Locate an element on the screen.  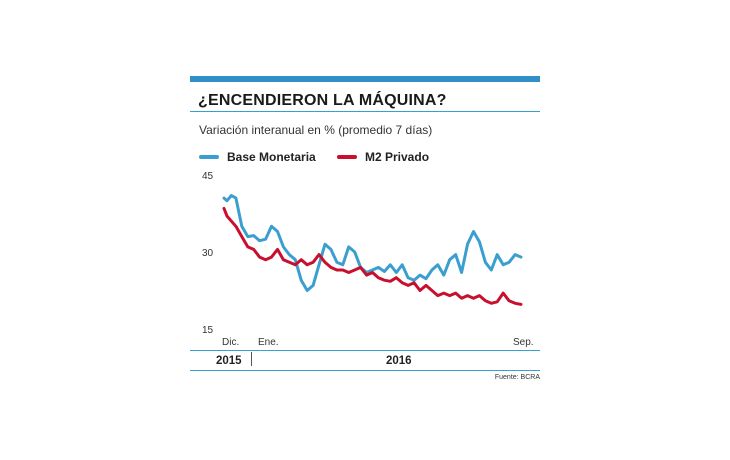
year-label-2015: 2015 is located at coordinates (229, 361).